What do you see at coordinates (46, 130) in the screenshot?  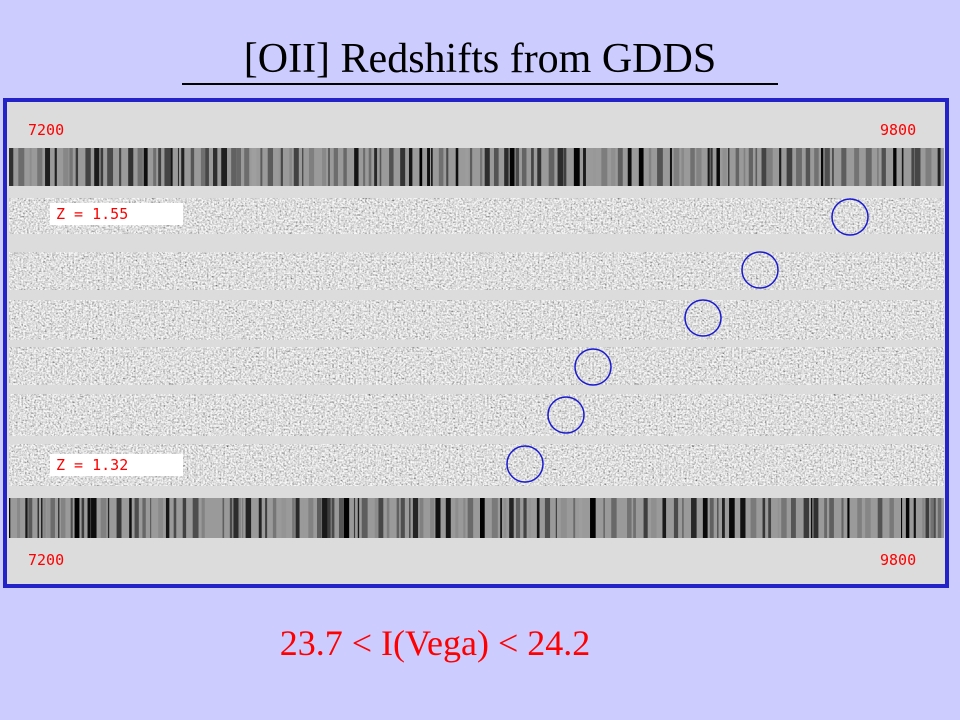 I see `wavelength-label: 7200` at bounding box center [46, 130].